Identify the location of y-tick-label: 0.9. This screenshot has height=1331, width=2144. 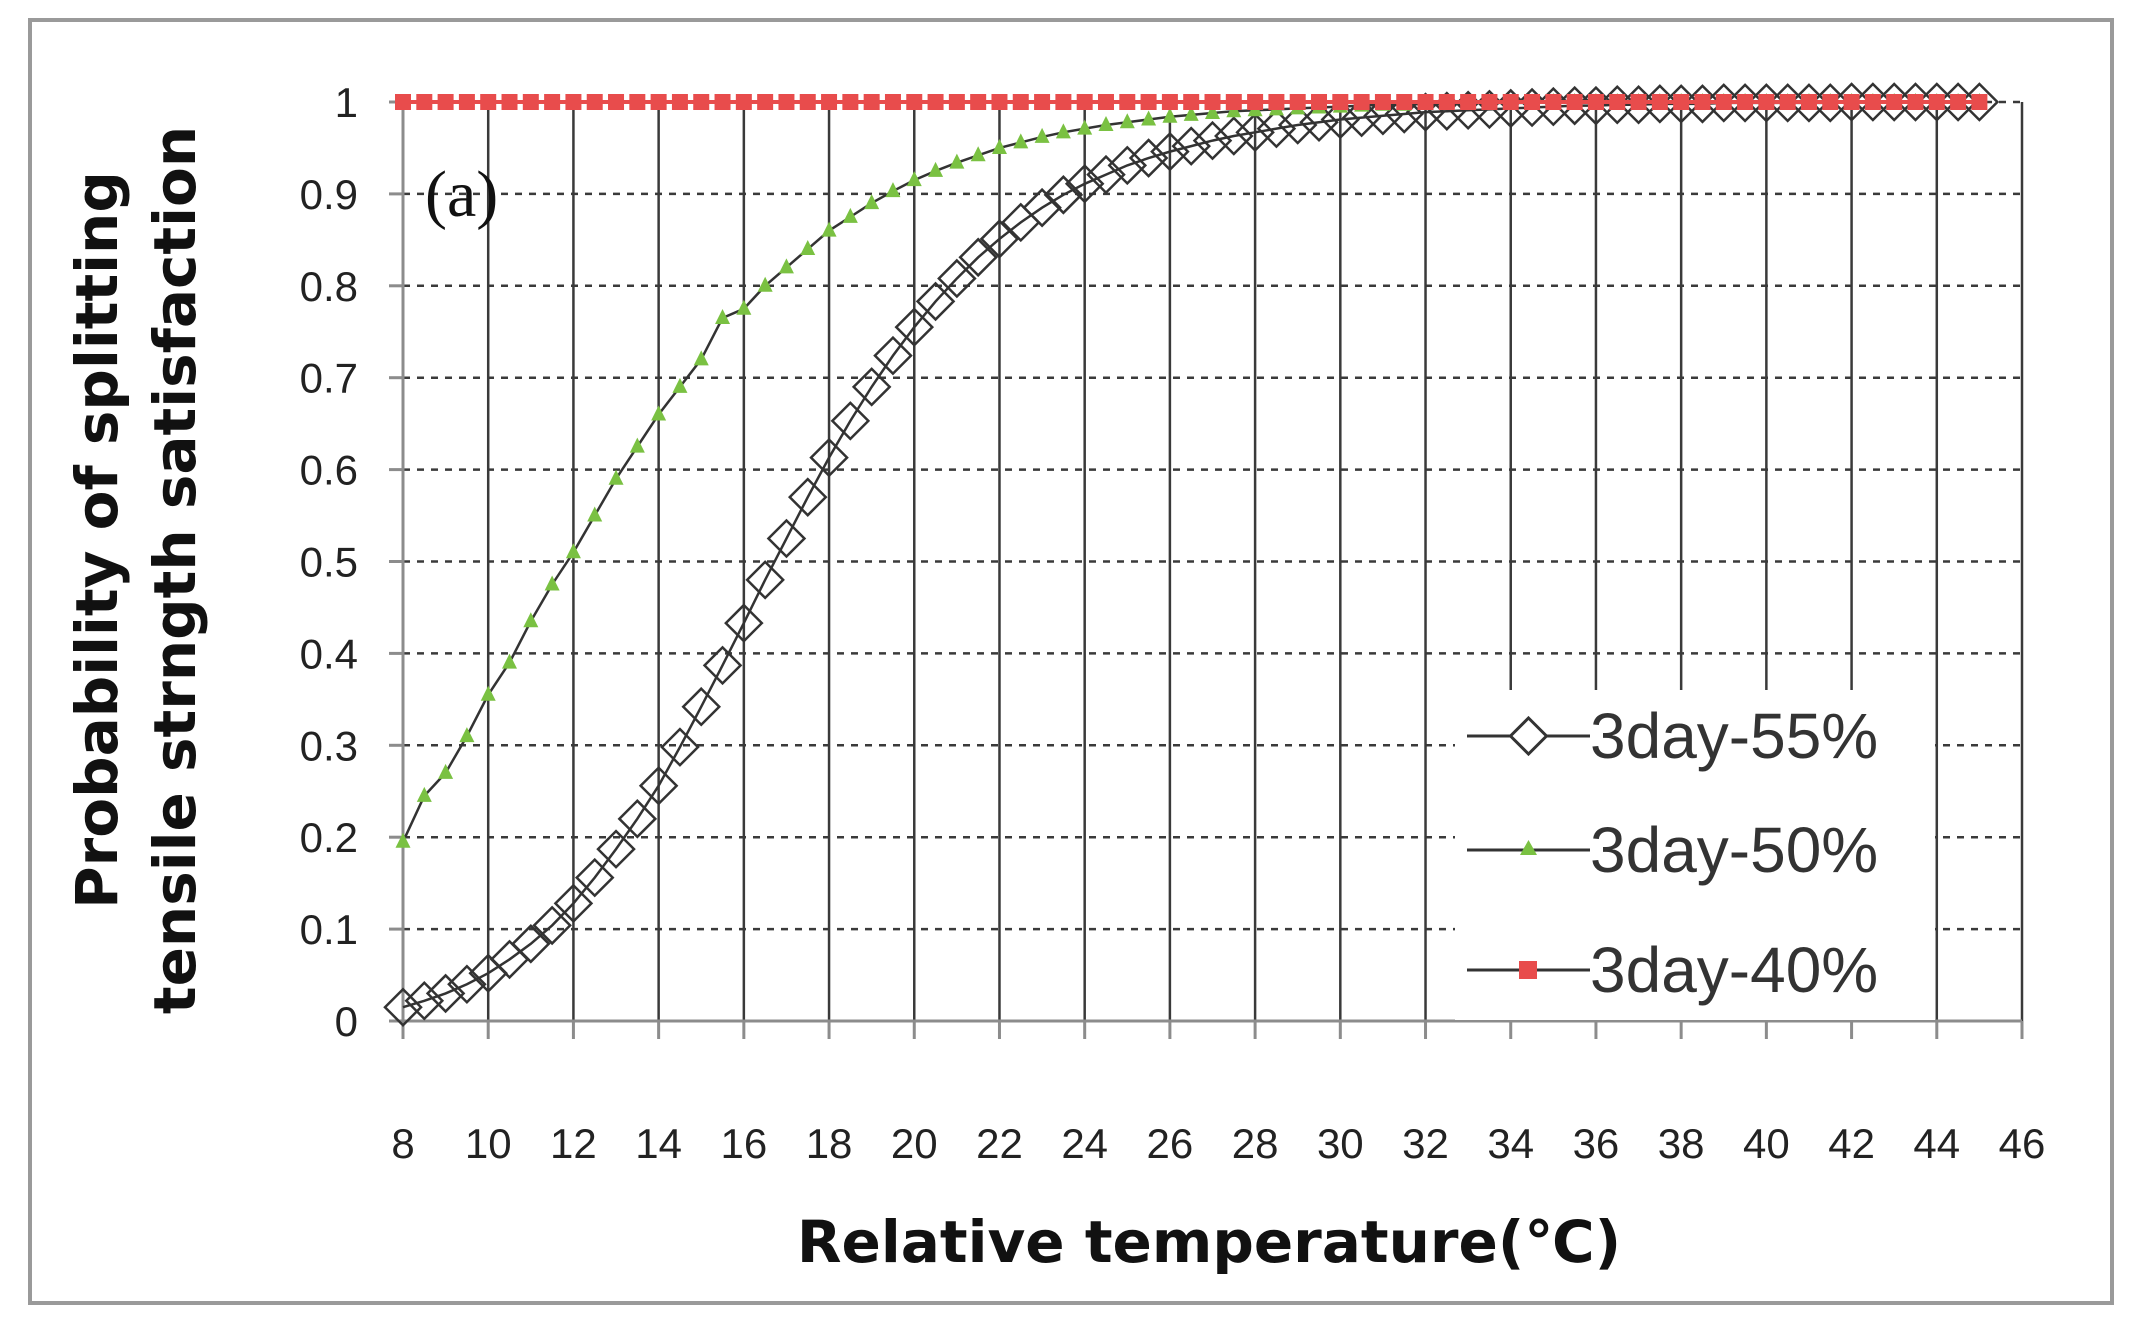
(329, 194).